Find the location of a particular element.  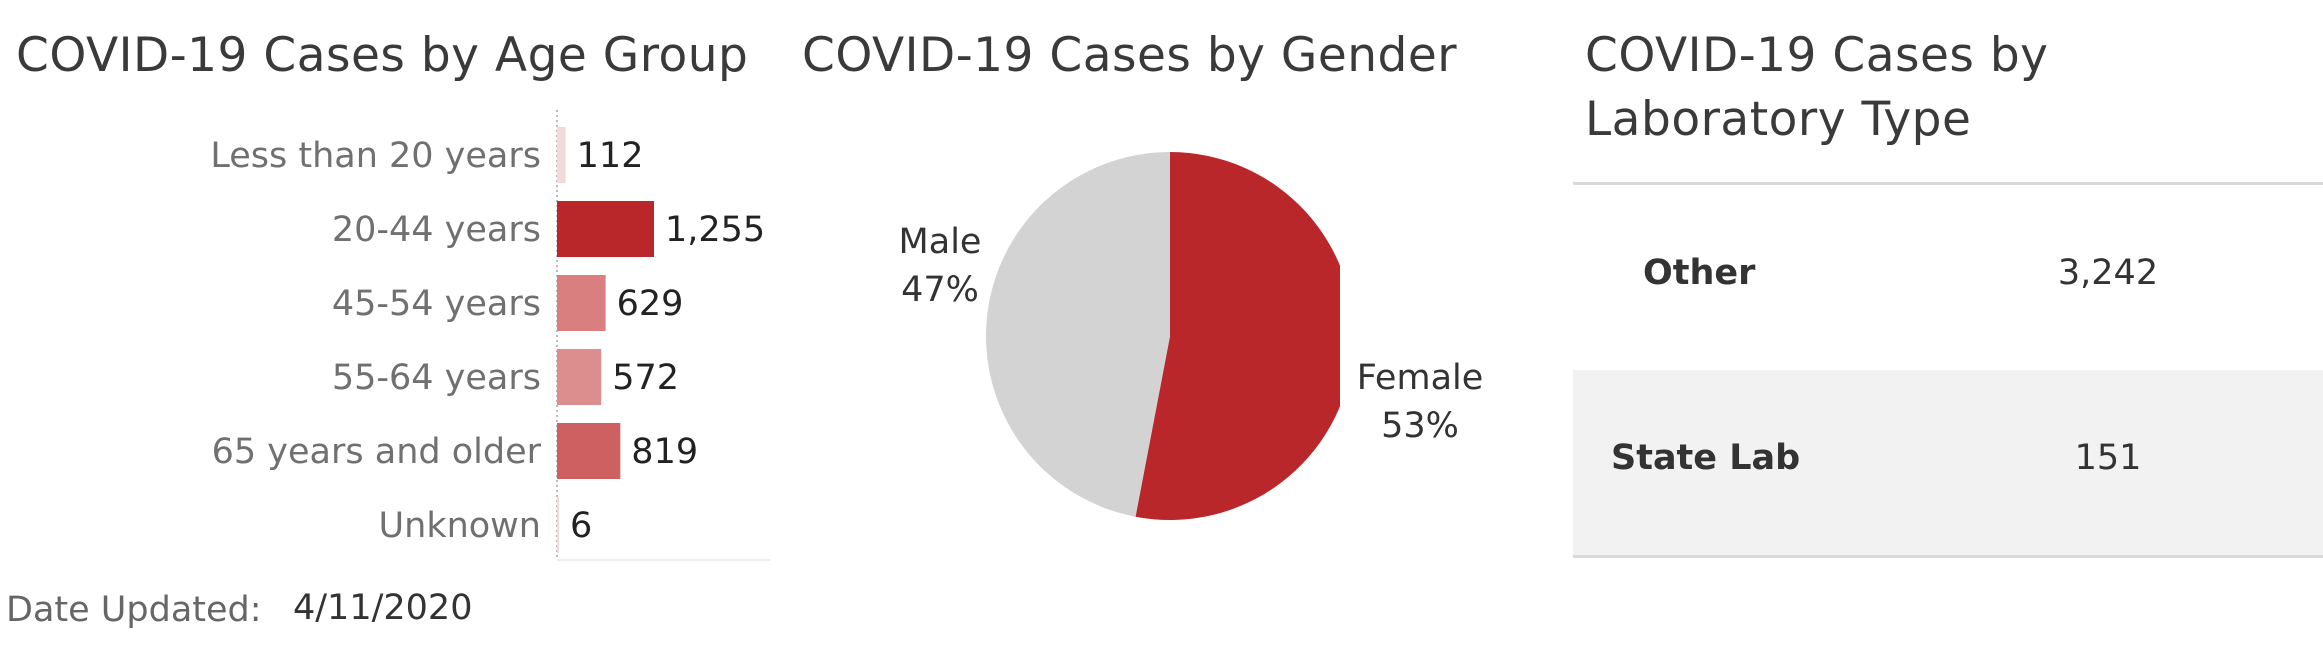

age-category-label: 55-64 years is located at coordinates (436, 378).